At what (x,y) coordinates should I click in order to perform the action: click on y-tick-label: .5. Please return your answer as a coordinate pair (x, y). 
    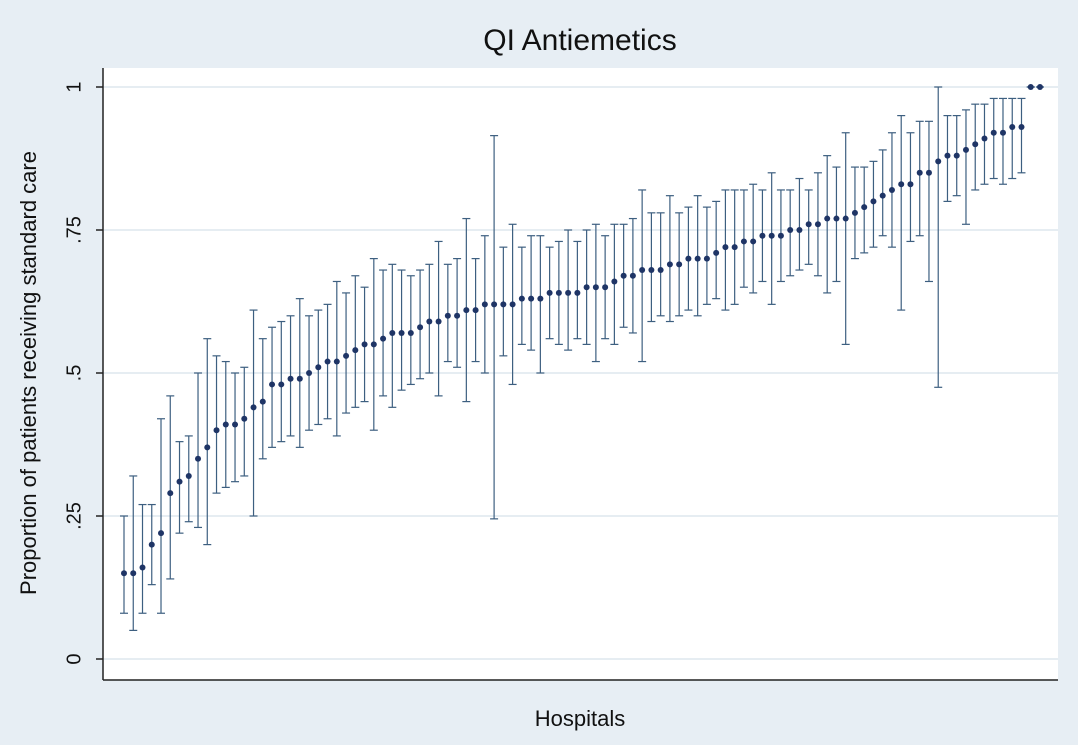
    Looking at the image, I should click on (74, 373).